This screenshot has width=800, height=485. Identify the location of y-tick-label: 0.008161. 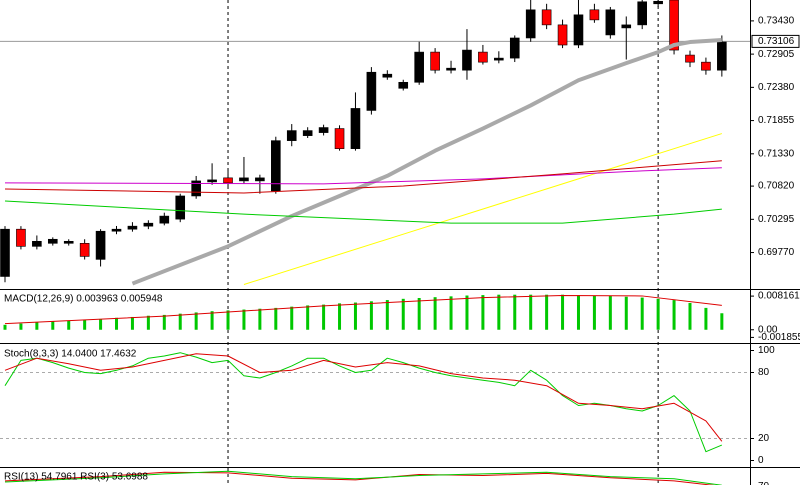
(779, 296).